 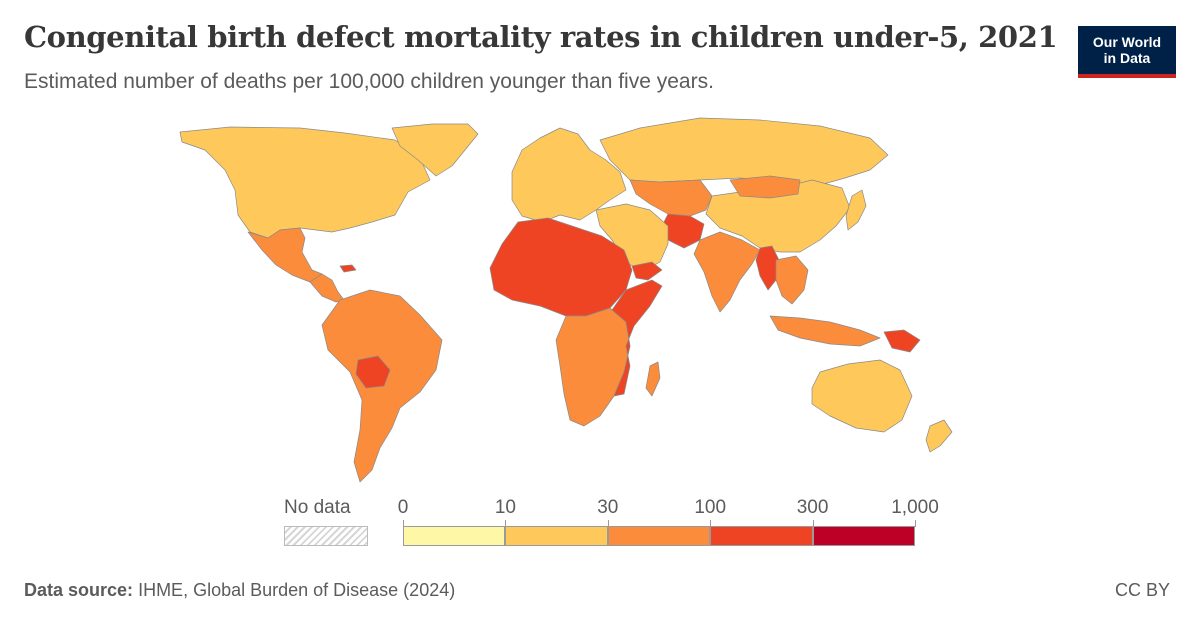 I want to click on logo-line-1: Our World, so click(x=1127, y=42).